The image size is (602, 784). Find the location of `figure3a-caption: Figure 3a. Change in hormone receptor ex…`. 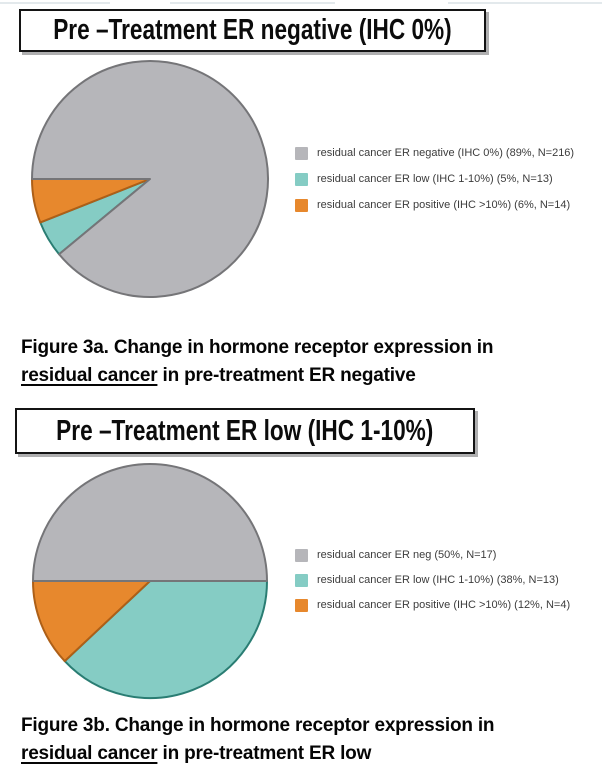

figure3a-caption: Figure 3a. Change in hormone receptor ex… is located at coordinates (306, 362).